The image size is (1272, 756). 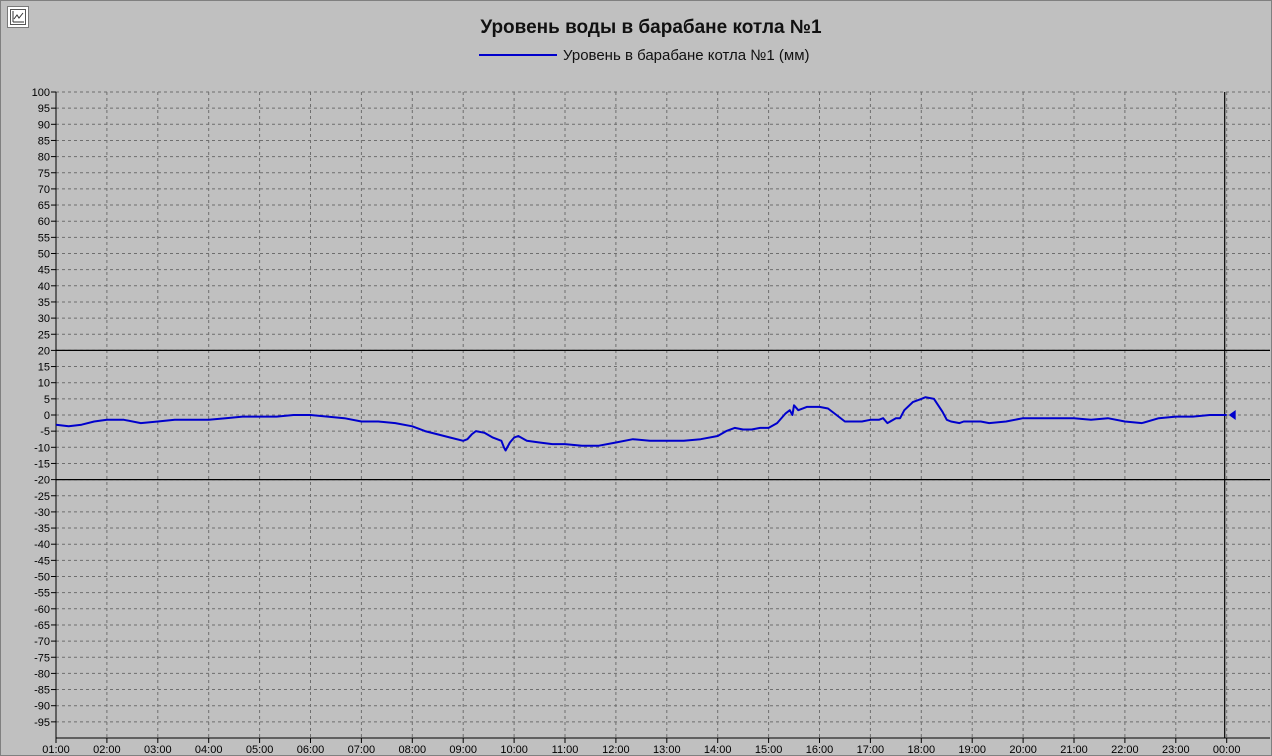 What do you see at coordinates (616, 750) in the screenshot?
I see `x-tick-label: 12:00` at bounding box center [616, 750].